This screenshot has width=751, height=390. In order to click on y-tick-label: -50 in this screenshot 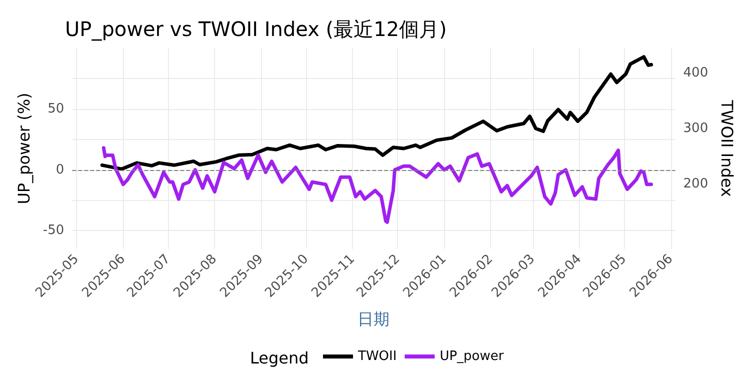, I will do `click(53, 230)`.